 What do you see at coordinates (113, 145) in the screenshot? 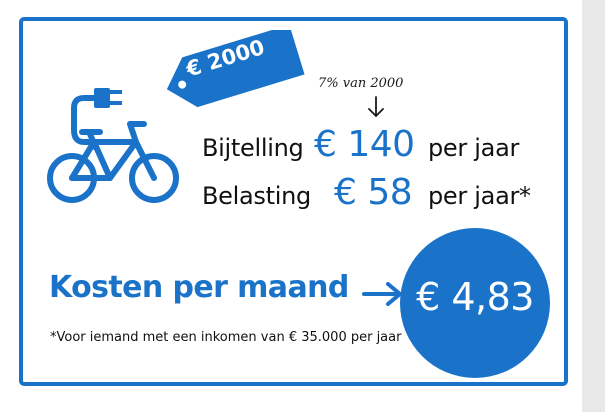
I see `electric-bike-icon` at bounding box center [113, 145].